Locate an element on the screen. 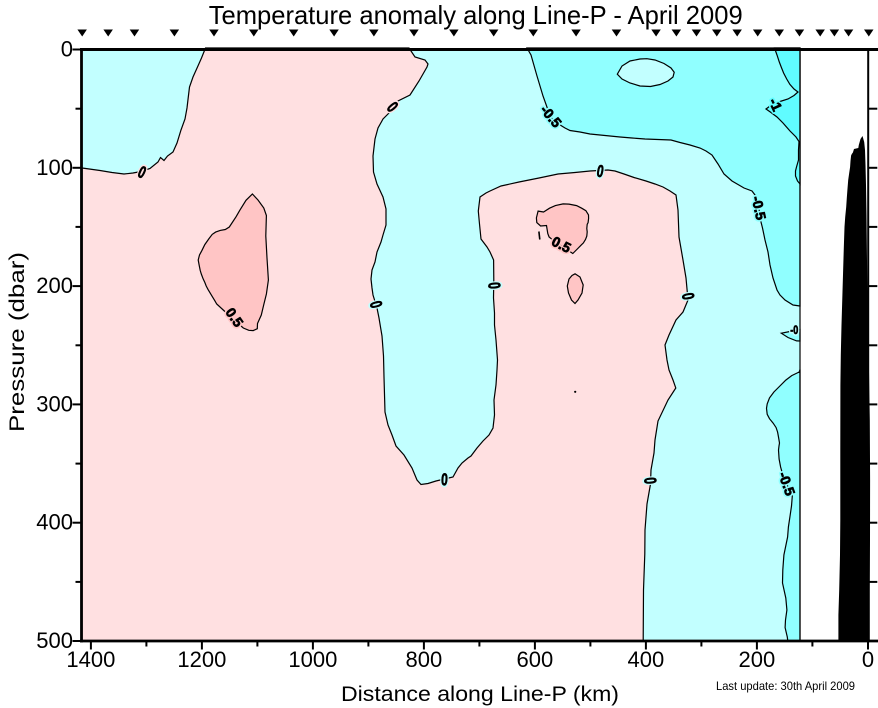 The width and height of the screenshot is (878, 708). svg-text: 0.5 is located at coordinates (561, 244).